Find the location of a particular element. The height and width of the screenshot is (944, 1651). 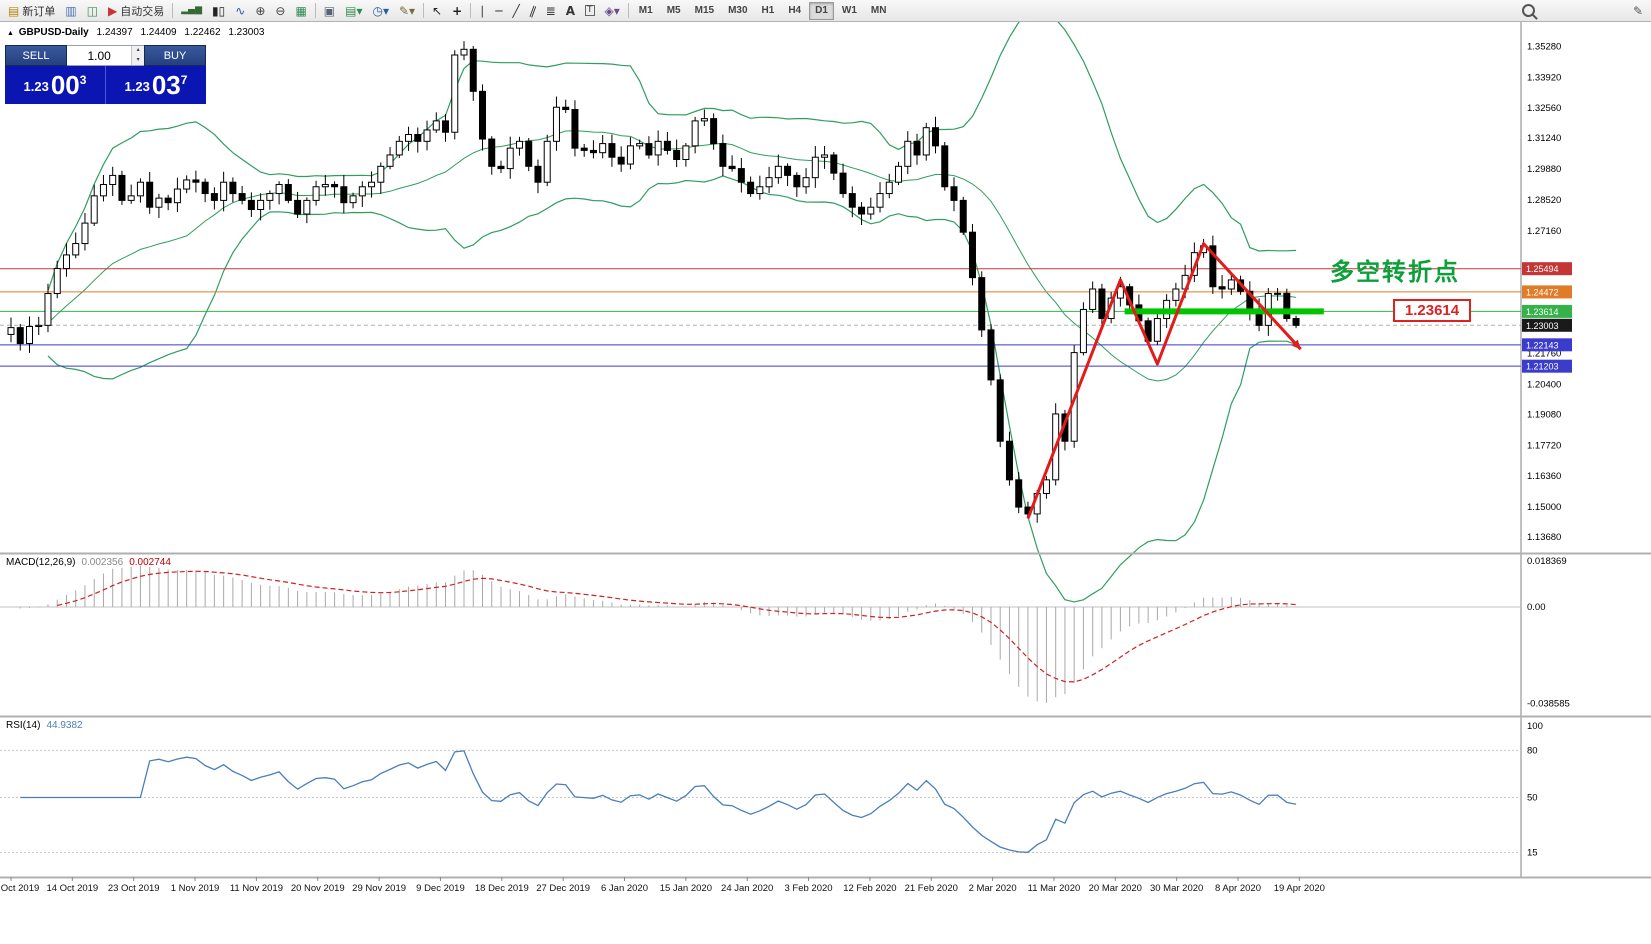

timeframe-mn-button: MN is located at coordinates (878, 10).